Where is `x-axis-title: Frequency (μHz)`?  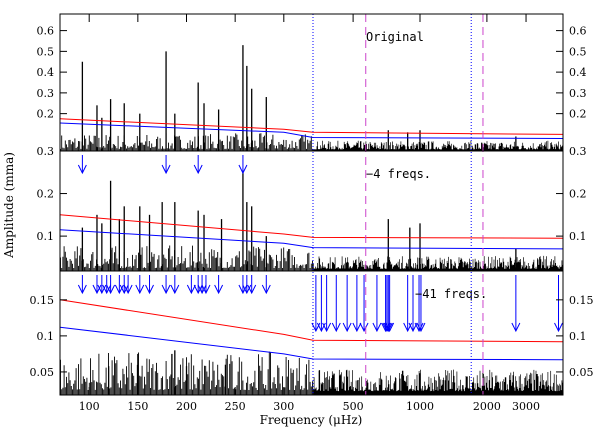
x-axis-title: Frequency (μHz) is located at coordinates (311, 420).